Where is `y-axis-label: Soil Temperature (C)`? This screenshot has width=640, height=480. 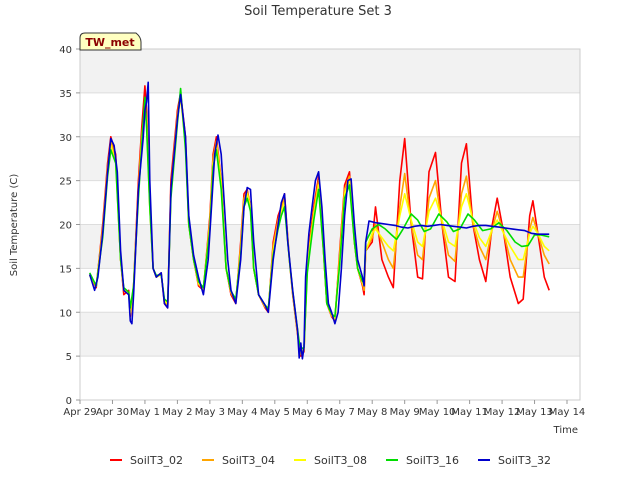 y-axis-label: Soil Temperature (C) is located at coordinates (14, 225).